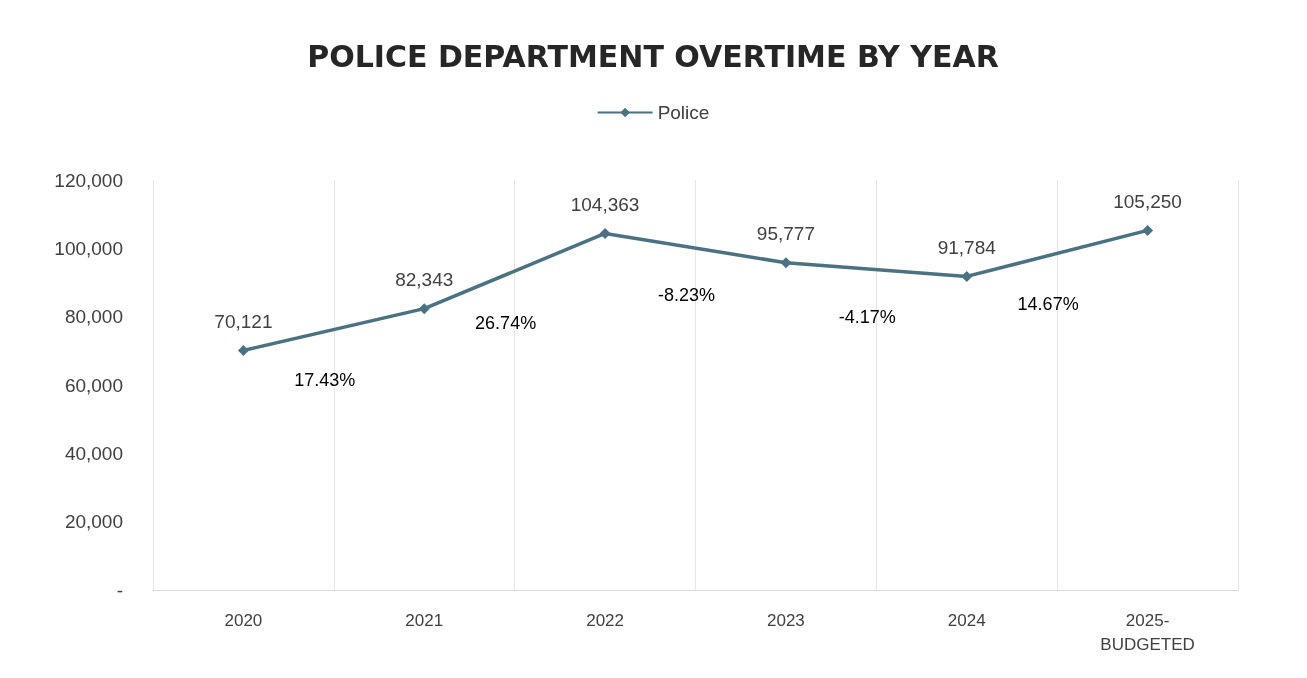  Describe the element at coordinates (93, 453) in the screenshot. I see `y-tick-label: 40,000` at that location.